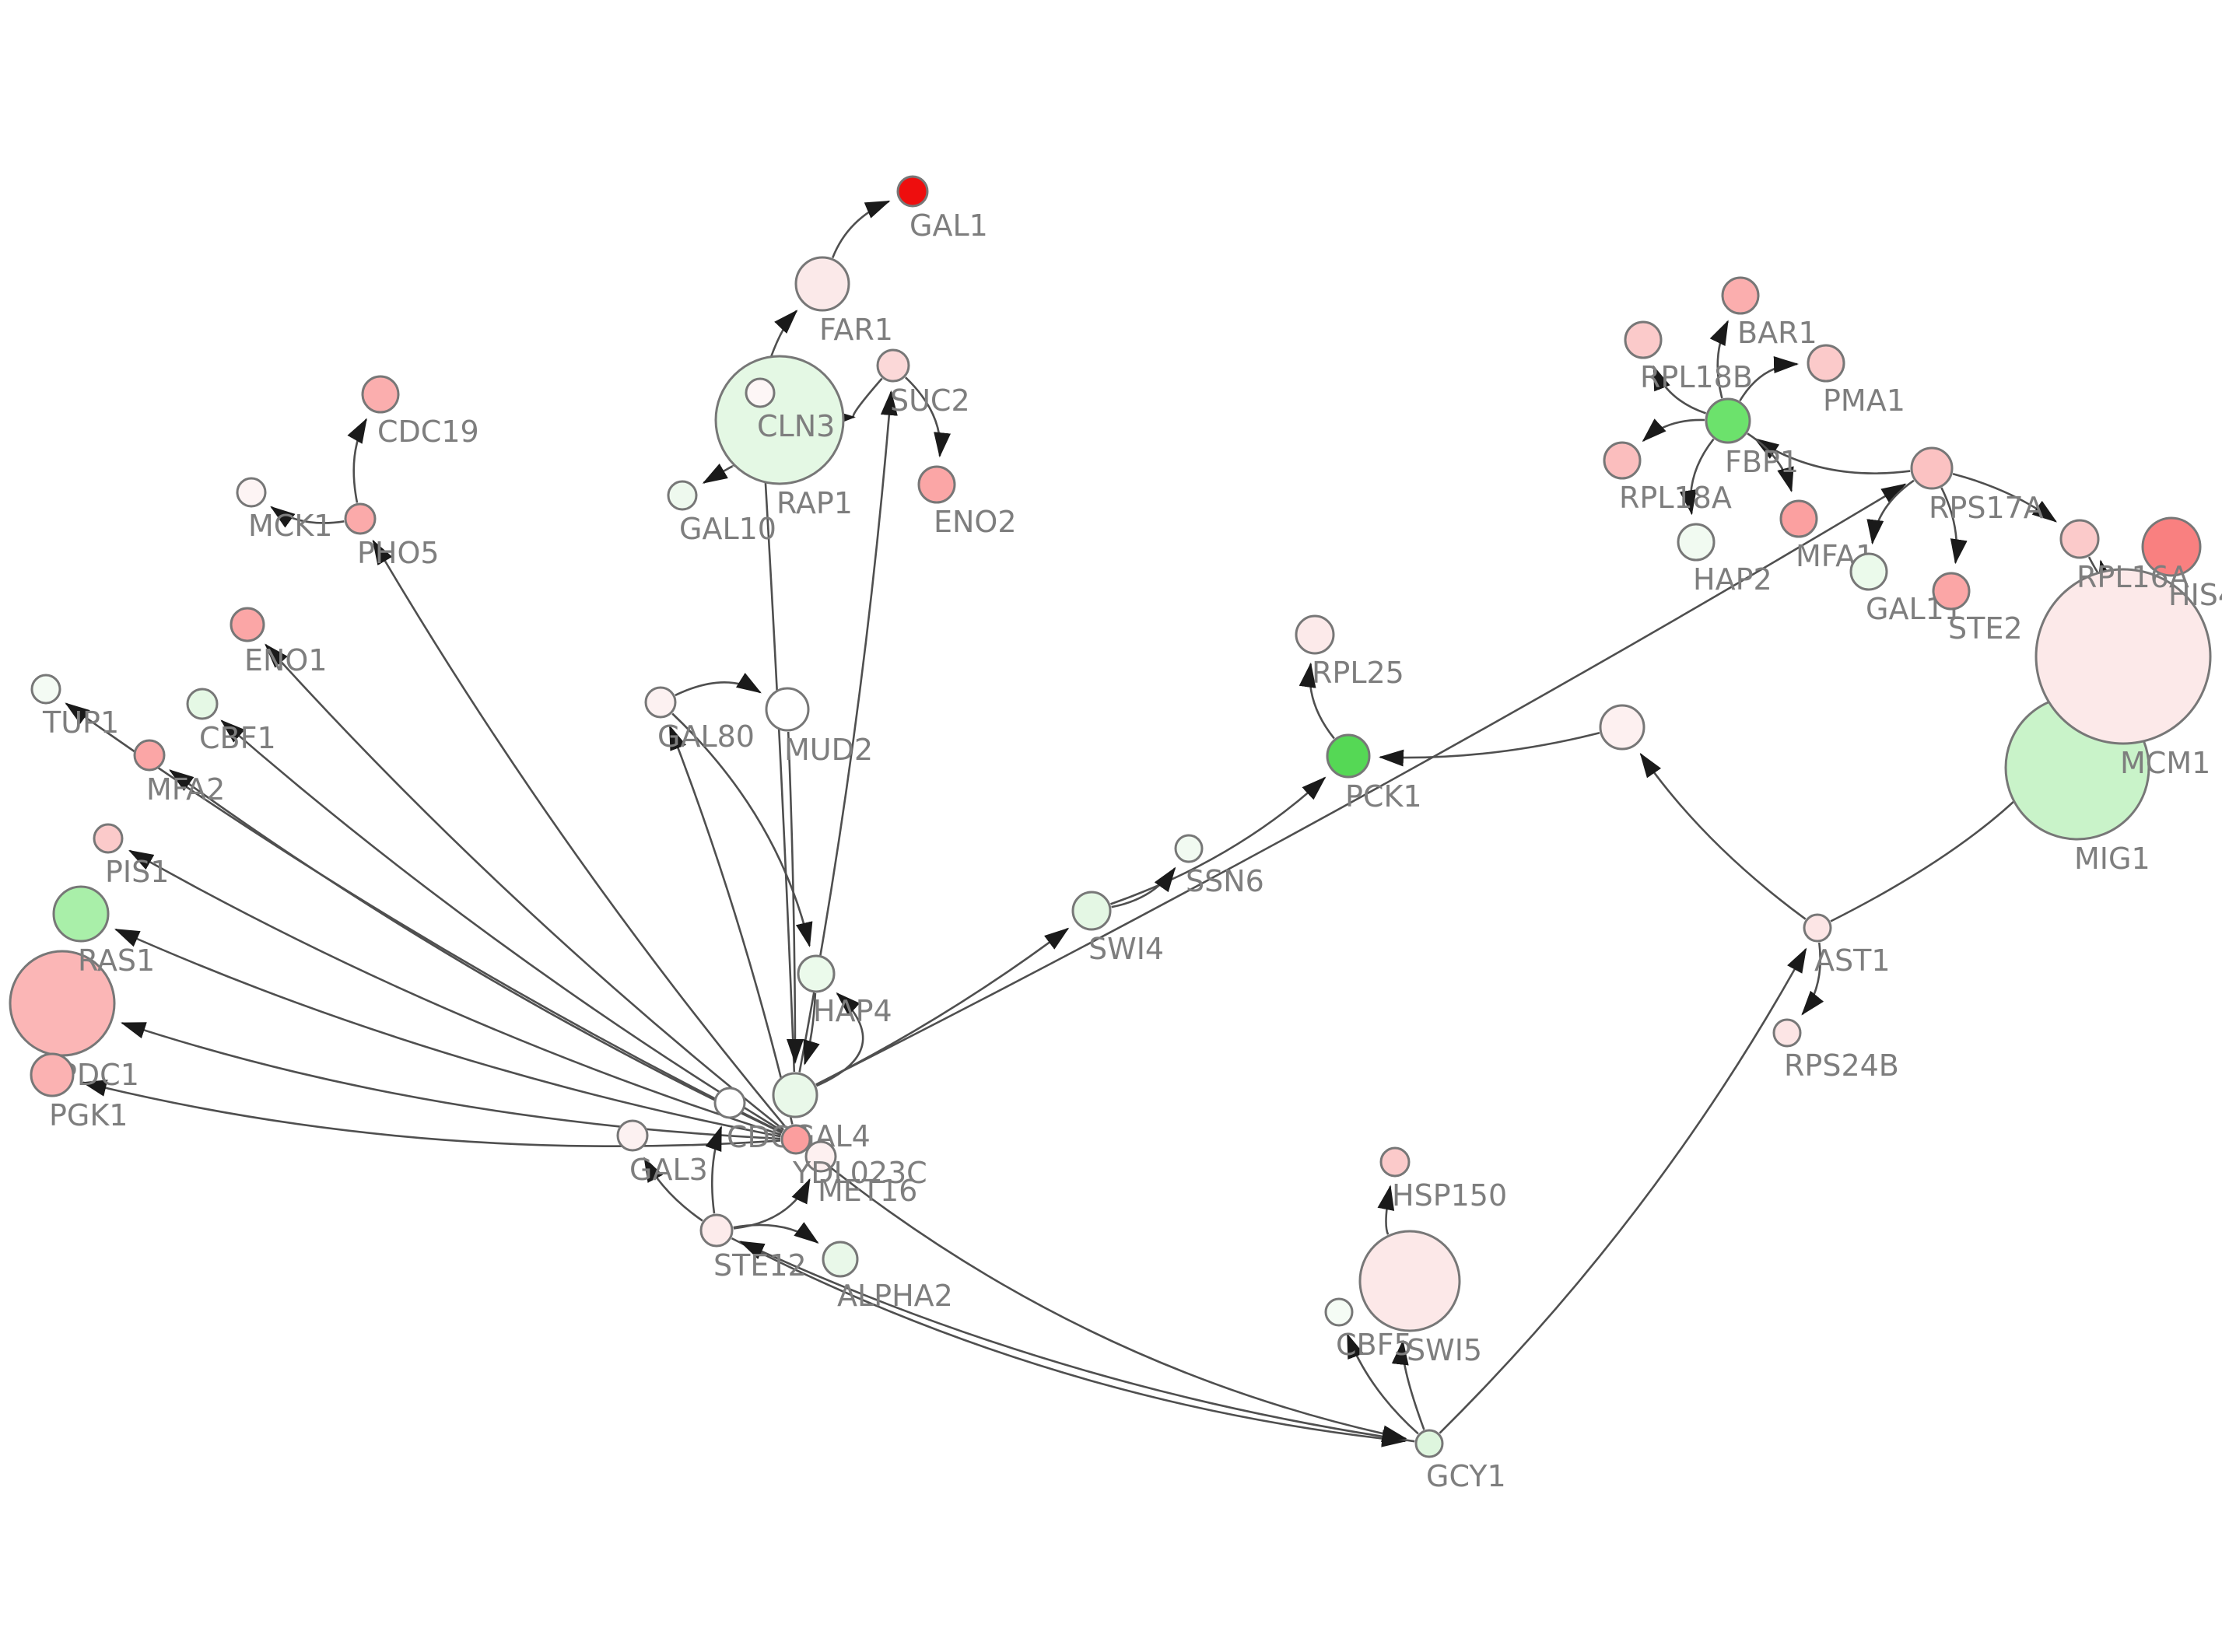 This screenshot has height=1652, width=2222. I want to click on edge-GCY1-SWI5, so click(1408, 1384).